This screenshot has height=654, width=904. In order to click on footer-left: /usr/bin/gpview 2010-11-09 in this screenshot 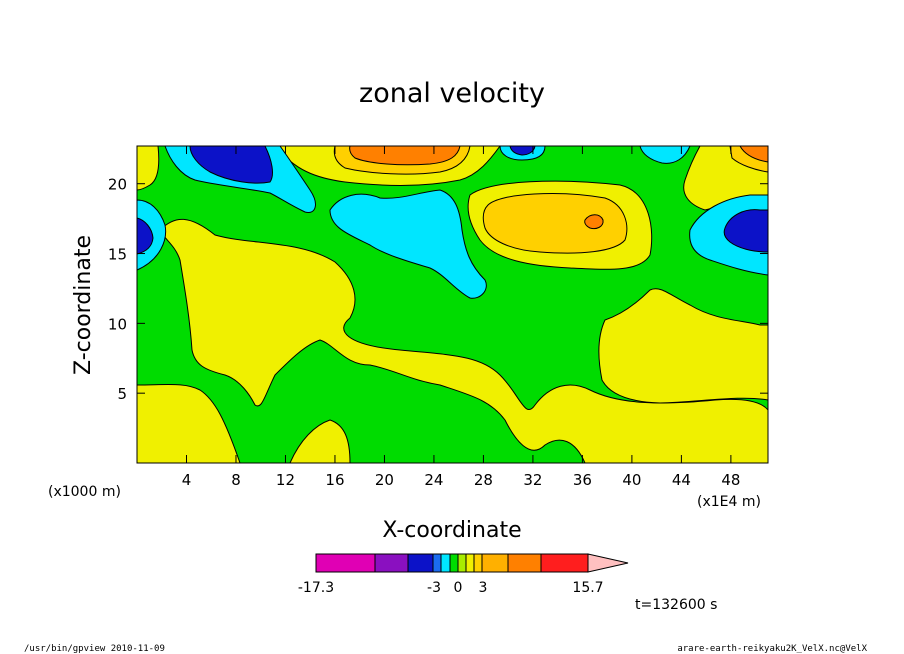, I will do `click(94, 649)`.